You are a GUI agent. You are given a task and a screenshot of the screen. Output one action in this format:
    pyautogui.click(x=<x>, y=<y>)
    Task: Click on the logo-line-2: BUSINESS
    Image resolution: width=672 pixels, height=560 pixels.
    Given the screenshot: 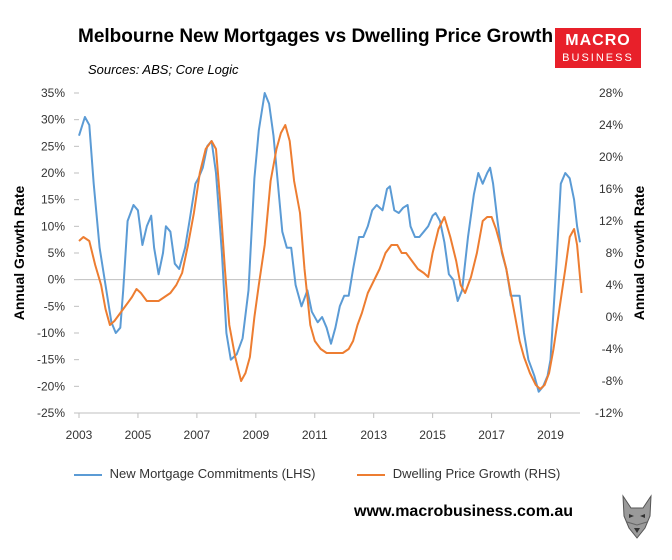 What is the action you would take?
    pyautogui.click(x=598, y=58)
    